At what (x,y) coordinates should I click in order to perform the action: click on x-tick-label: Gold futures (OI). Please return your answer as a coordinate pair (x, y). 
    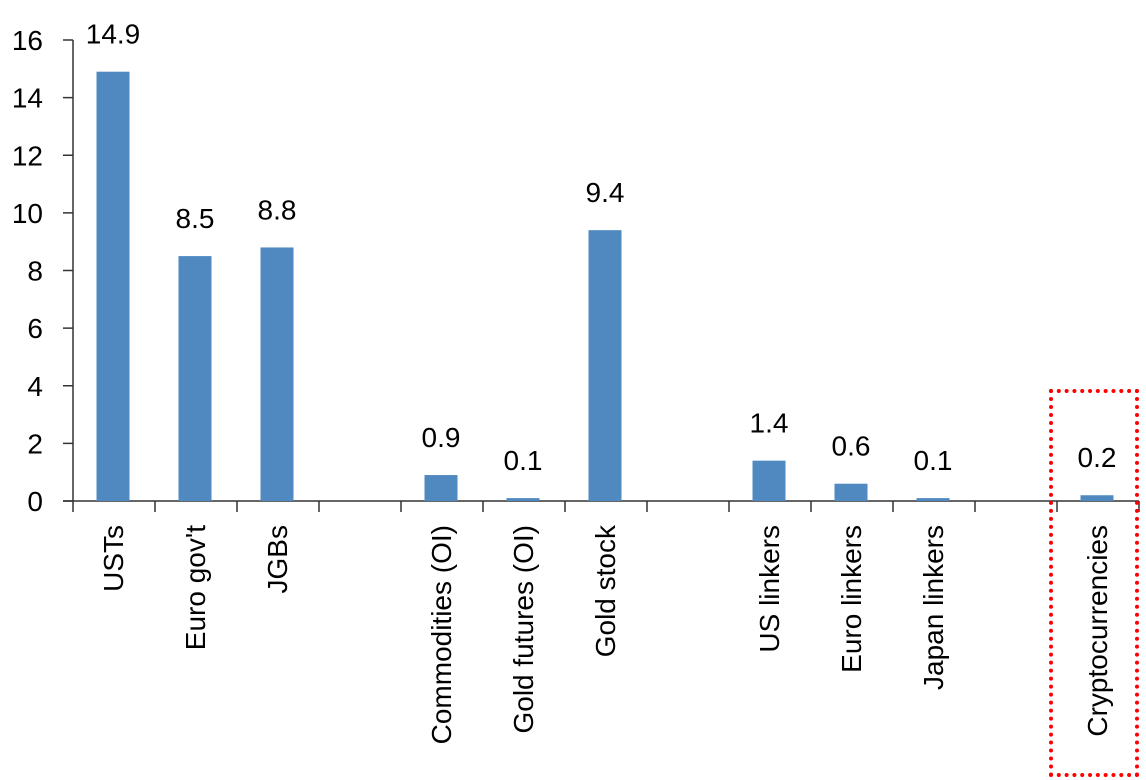
    Looking at the image, I should click on (523, 629).